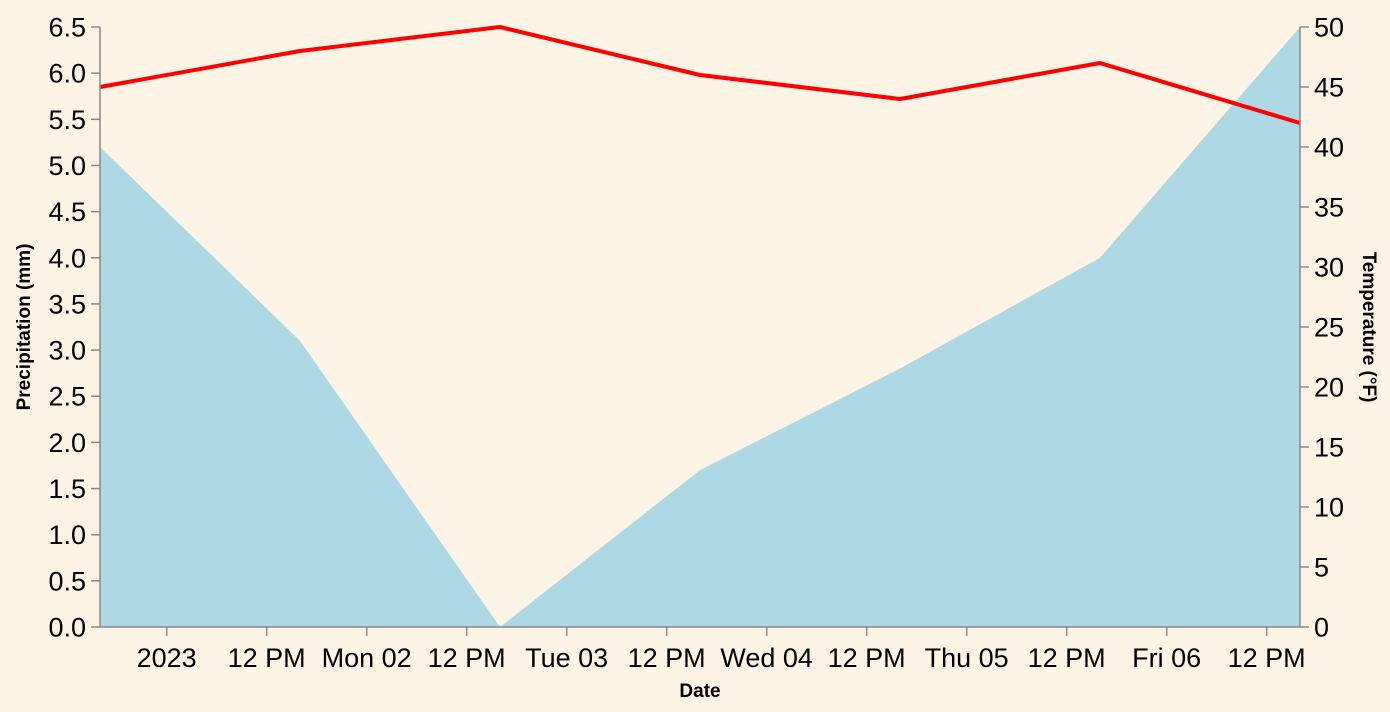 The width and height of the screenshot is (1390, 712). Describe the element at coordinates (67, 258) in the screenshot. I see `left-y-tick-label: 4.0` at that location.